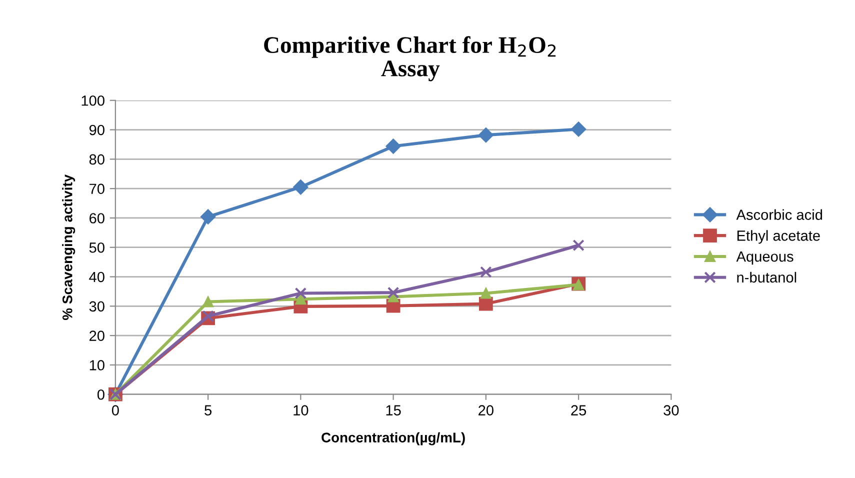 This screenshot has height=478, width=855. What do you see at coordinates (671, 410) in the screenshot?
I see `x-tick-label: 30` at bounding box center [671, 410].